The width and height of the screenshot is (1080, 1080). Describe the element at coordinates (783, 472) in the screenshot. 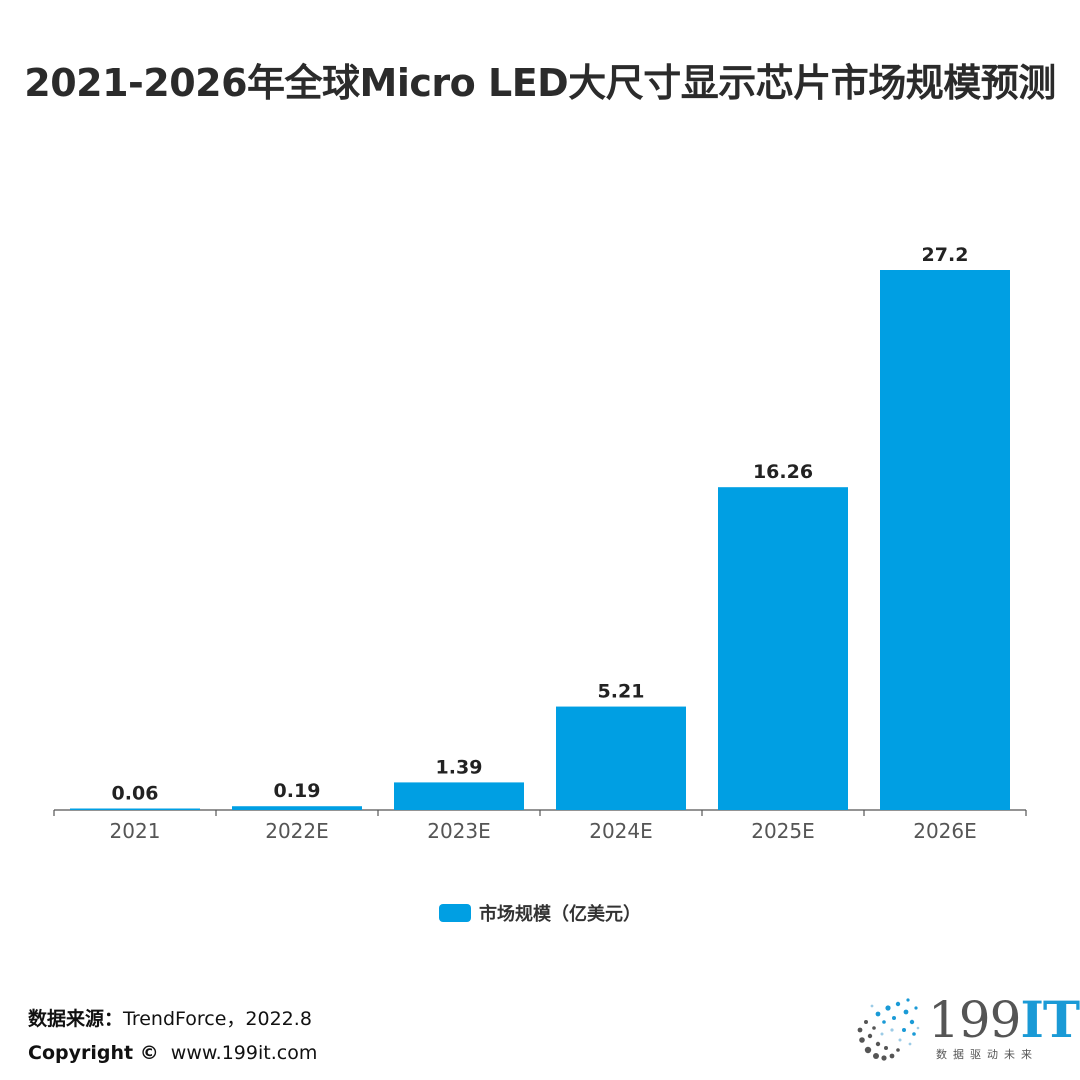

I see `data-label: 16.26` at that location.